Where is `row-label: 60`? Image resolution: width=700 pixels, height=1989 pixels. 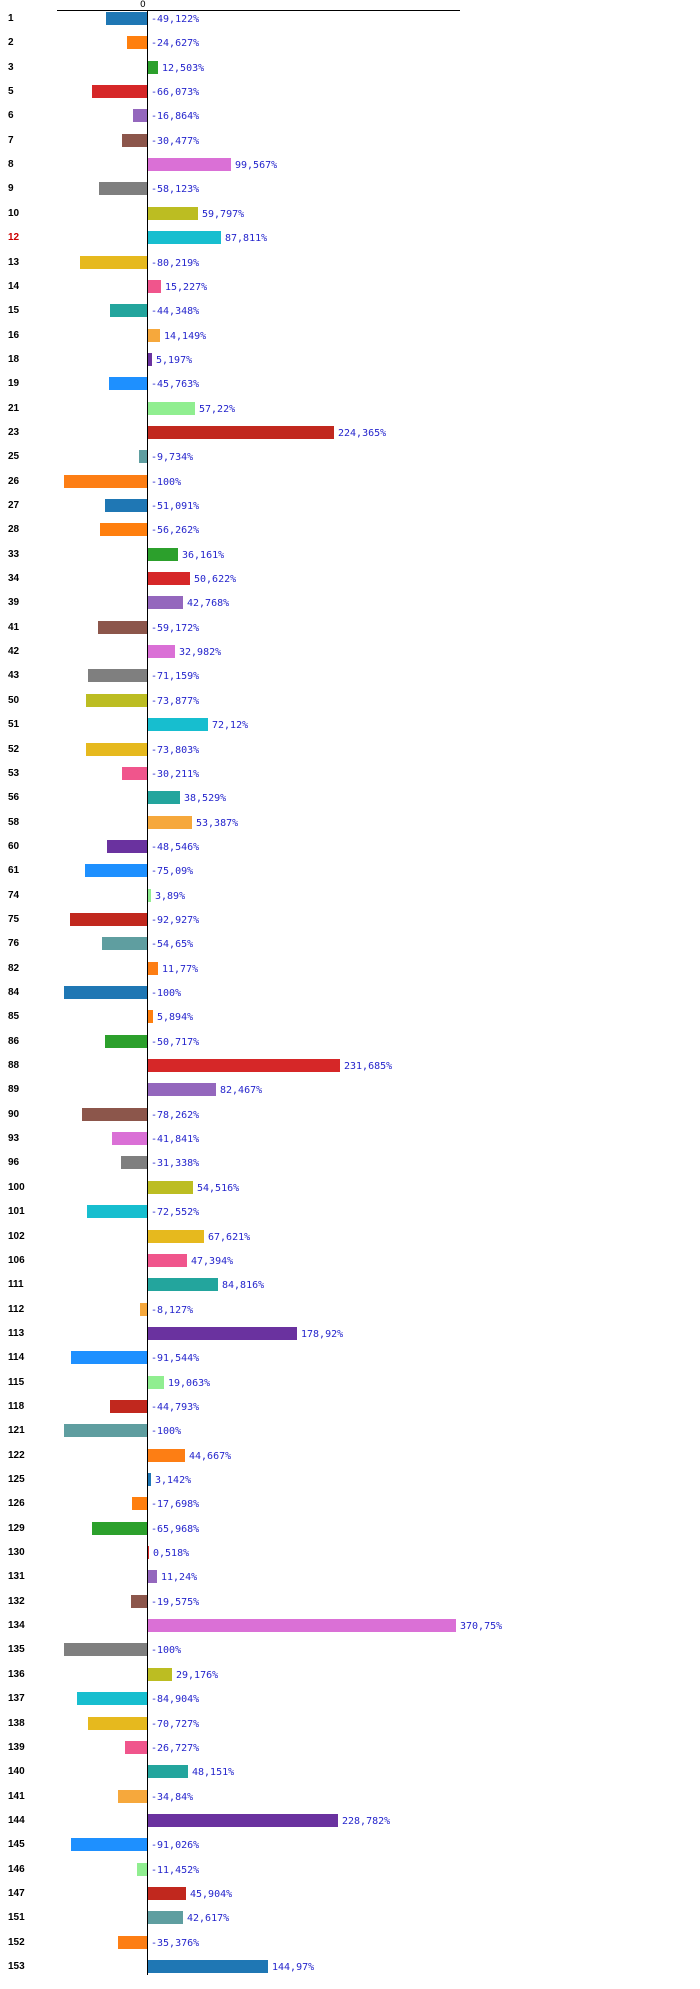 row-label: 60 is located at coordinates (14, 846).